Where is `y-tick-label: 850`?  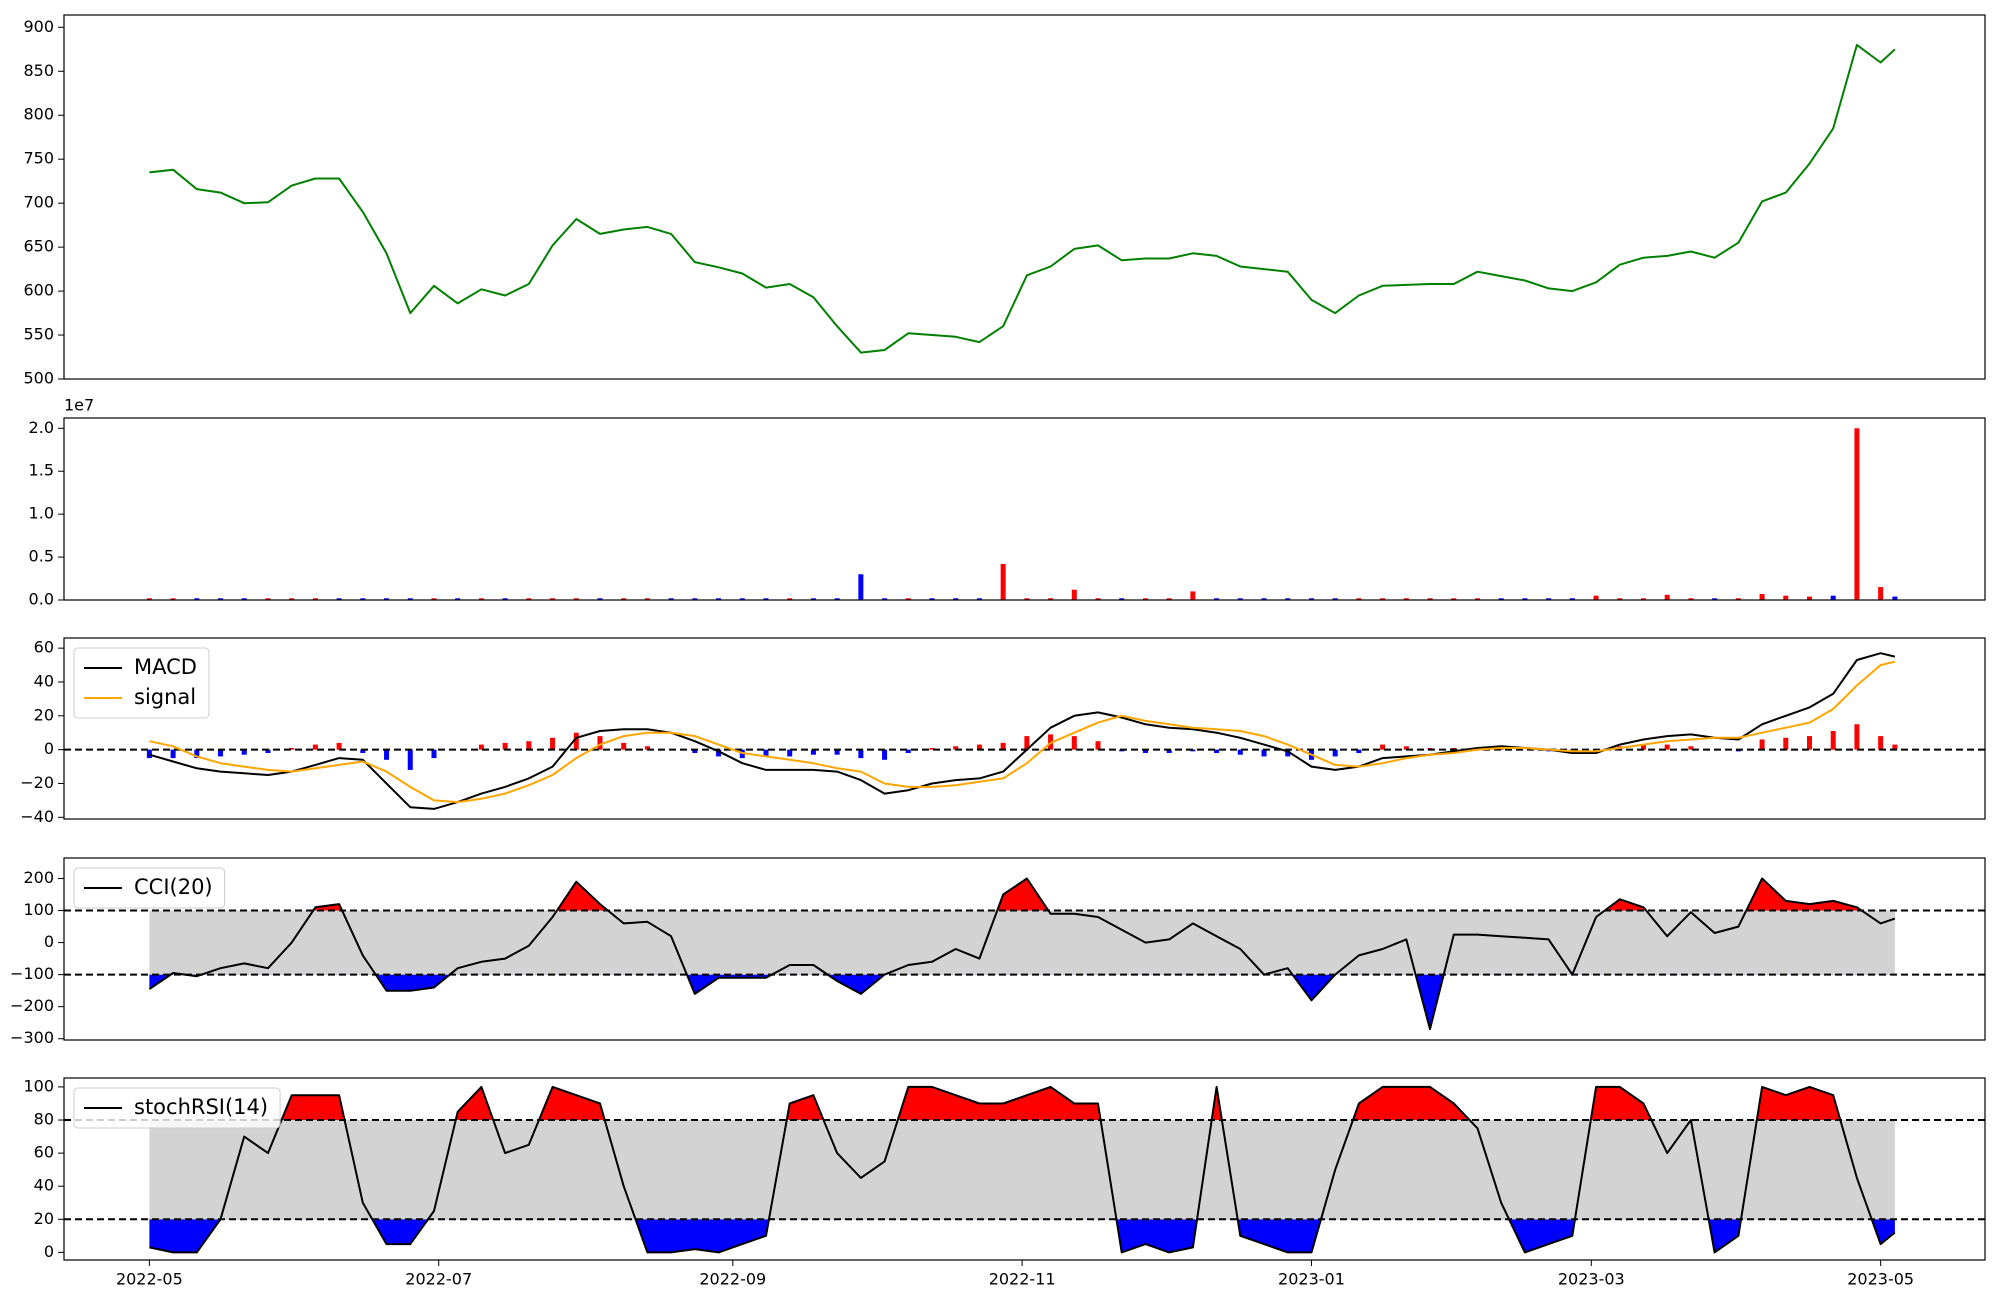
y-tick-label: 850 is located at coordinates (38, 70).